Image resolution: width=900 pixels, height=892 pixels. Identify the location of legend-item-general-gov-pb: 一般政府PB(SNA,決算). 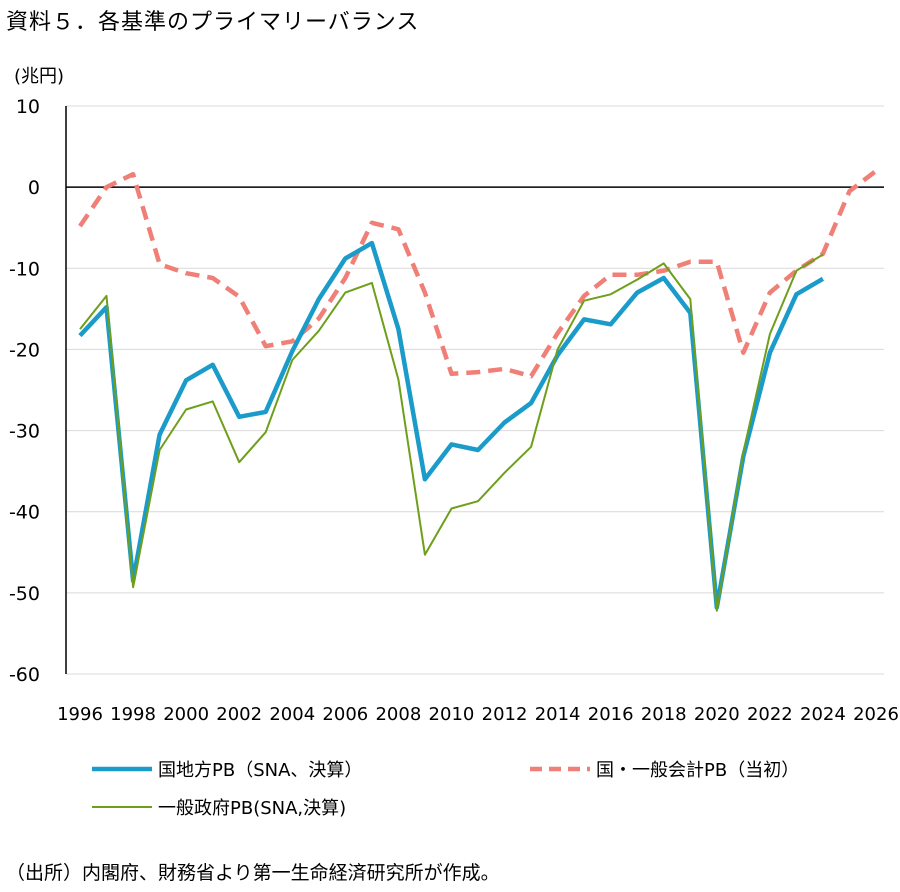
(219, 807).